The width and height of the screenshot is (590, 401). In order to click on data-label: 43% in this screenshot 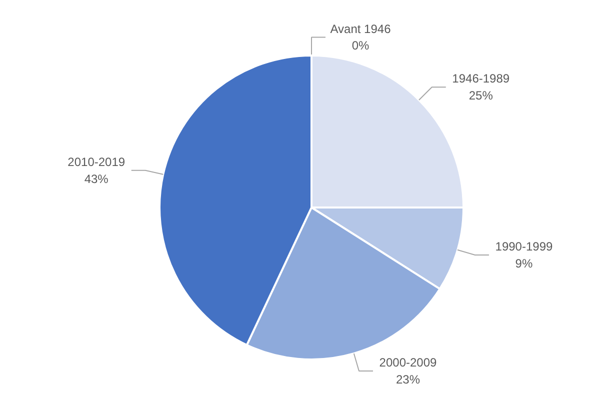, I will do `click(96, 179)`.